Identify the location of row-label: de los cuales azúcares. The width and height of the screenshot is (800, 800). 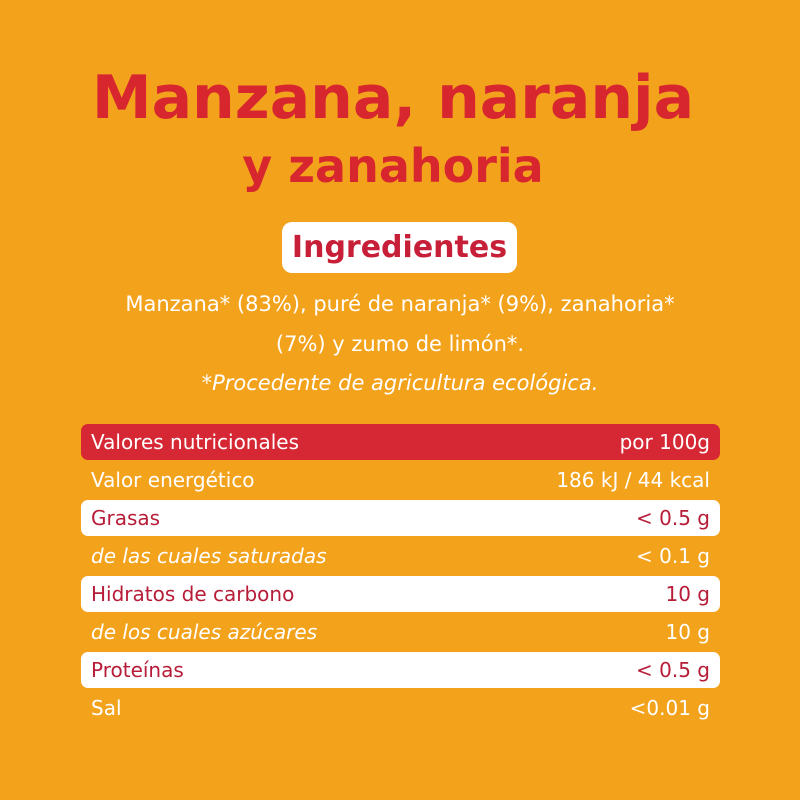
(204, 632).